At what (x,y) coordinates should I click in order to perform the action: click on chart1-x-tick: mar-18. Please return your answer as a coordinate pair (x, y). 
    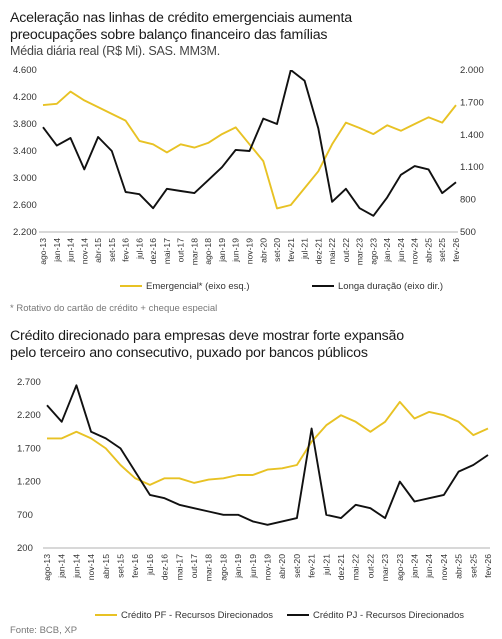
    Looking at the image, I should click on (194, 251).